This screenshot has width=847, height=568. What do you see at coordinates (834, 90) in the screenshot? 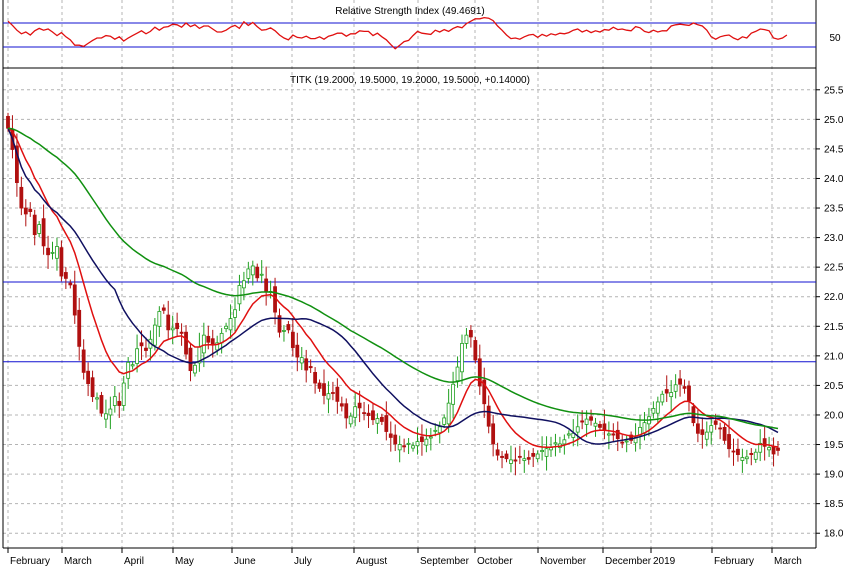
I see `price-tick-label: 25.5` at bounding box center [834, 90].